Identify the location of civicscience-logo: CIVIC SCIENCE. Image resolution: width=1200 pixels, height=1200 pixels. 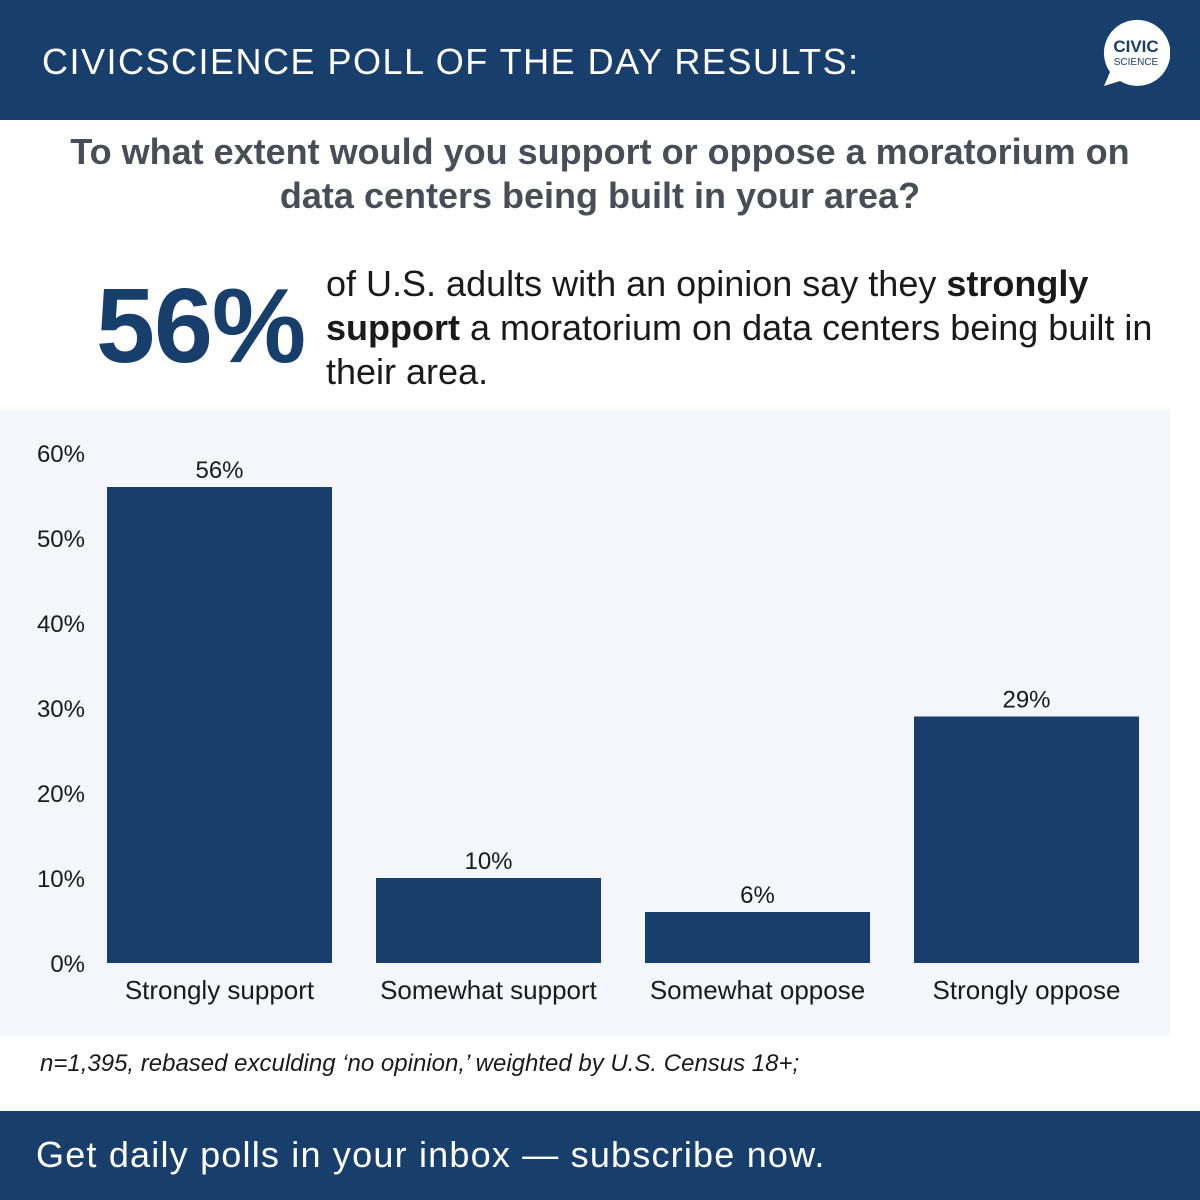
(1136, 52).